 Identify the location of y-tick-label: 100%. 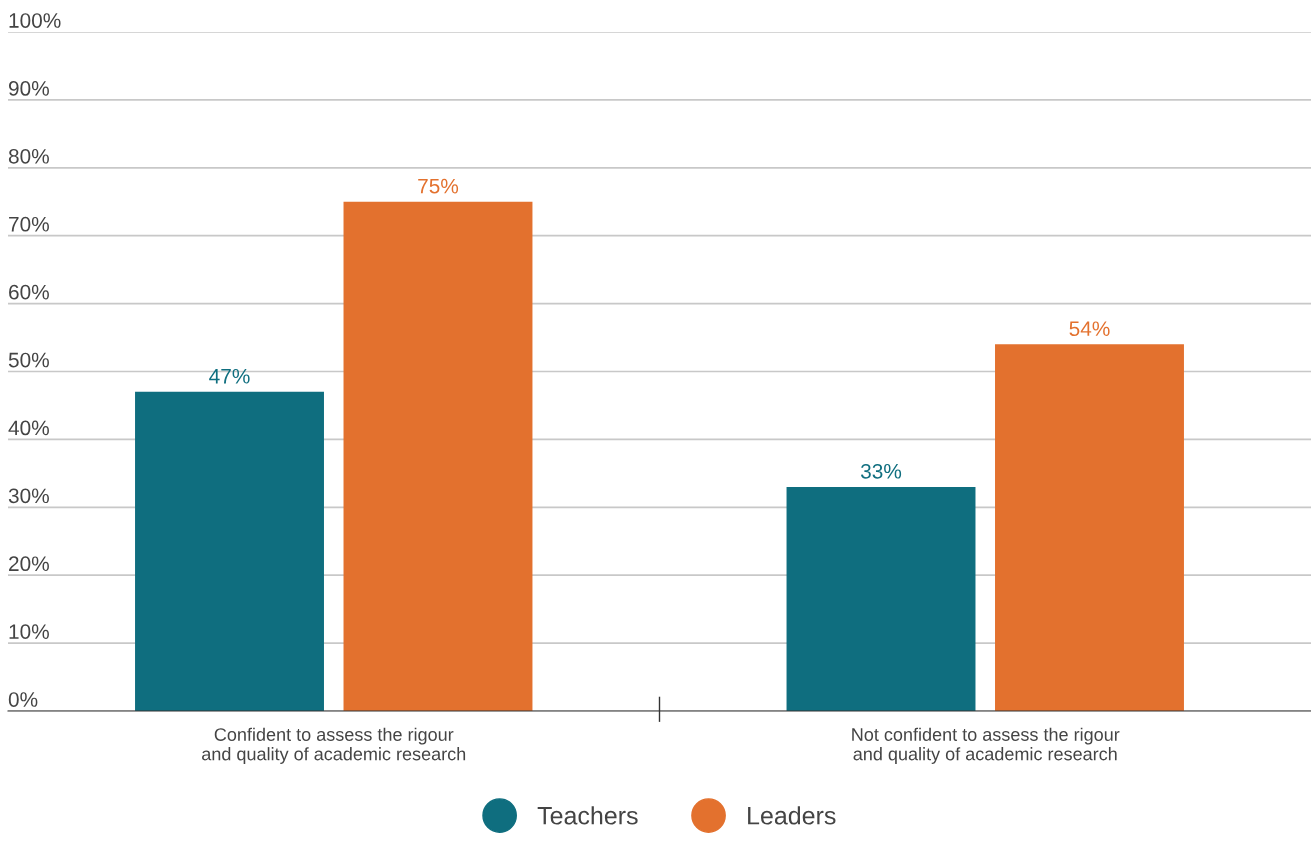
(35, 20).